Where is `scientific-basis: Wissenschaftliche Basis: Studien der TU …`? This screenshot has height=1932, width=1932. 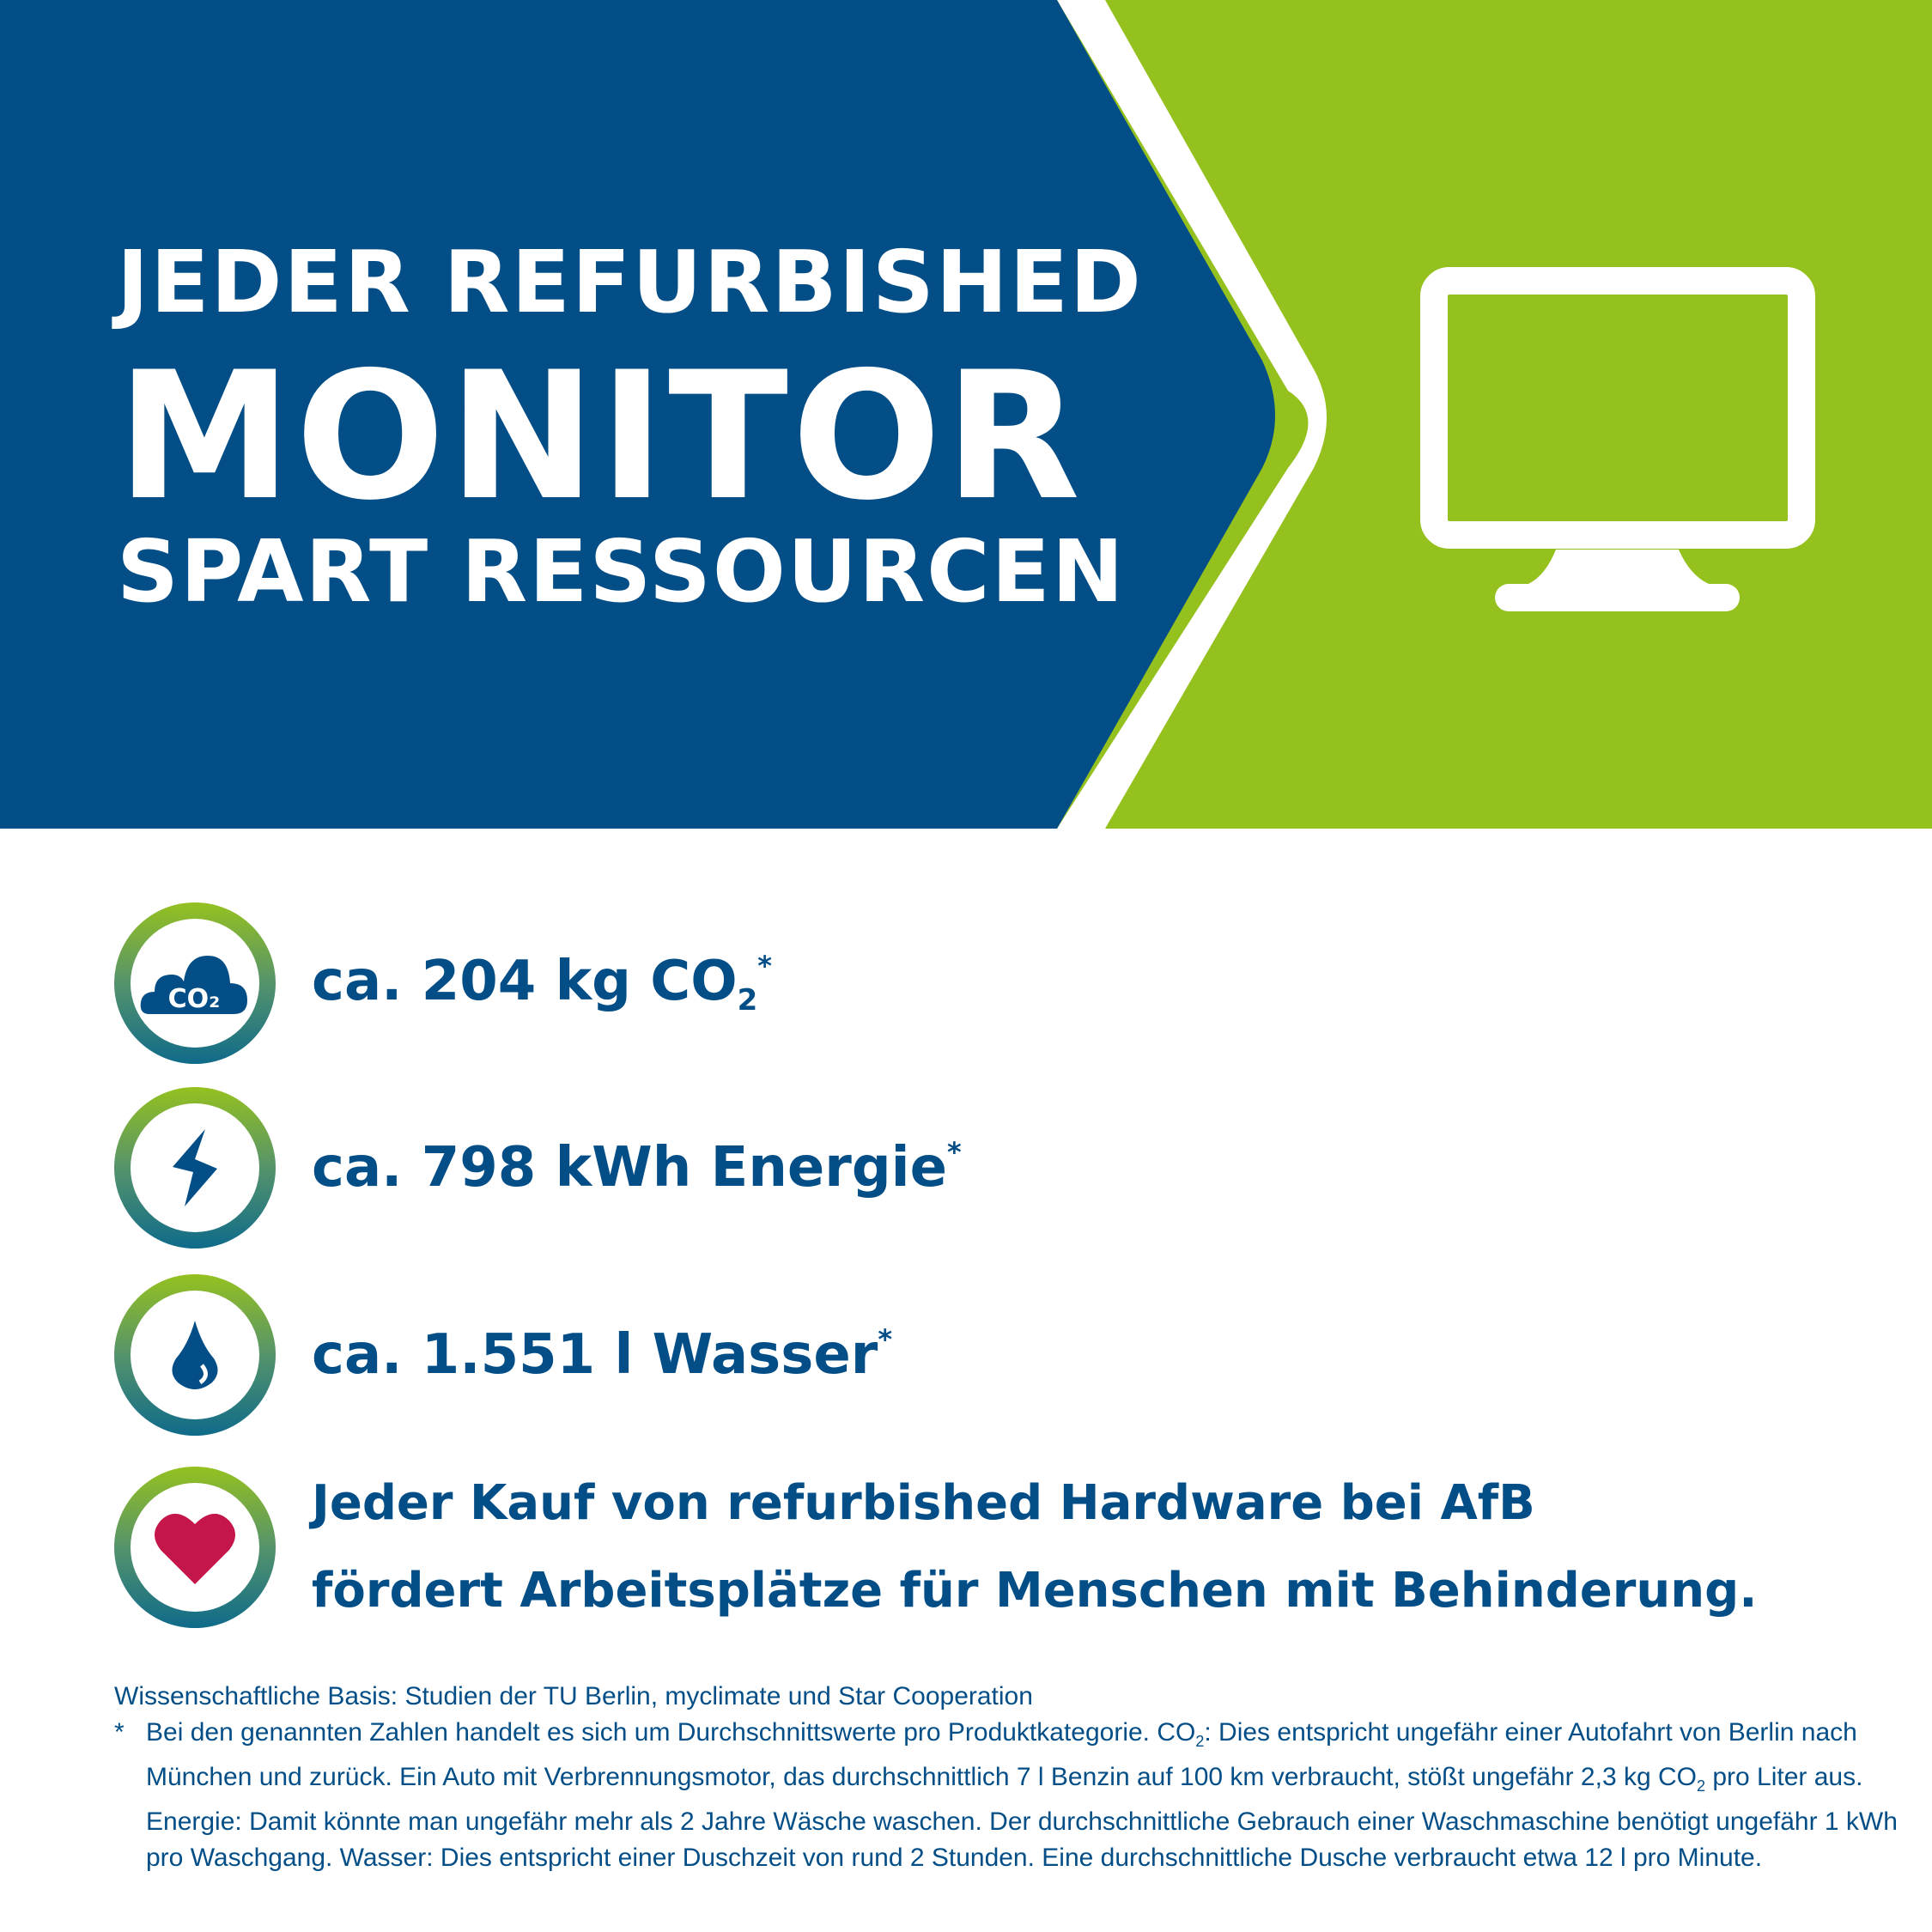
scientific-basis: Wissenschaftliche Basis: Studien der TU … is located at coordinates (574, 1696).